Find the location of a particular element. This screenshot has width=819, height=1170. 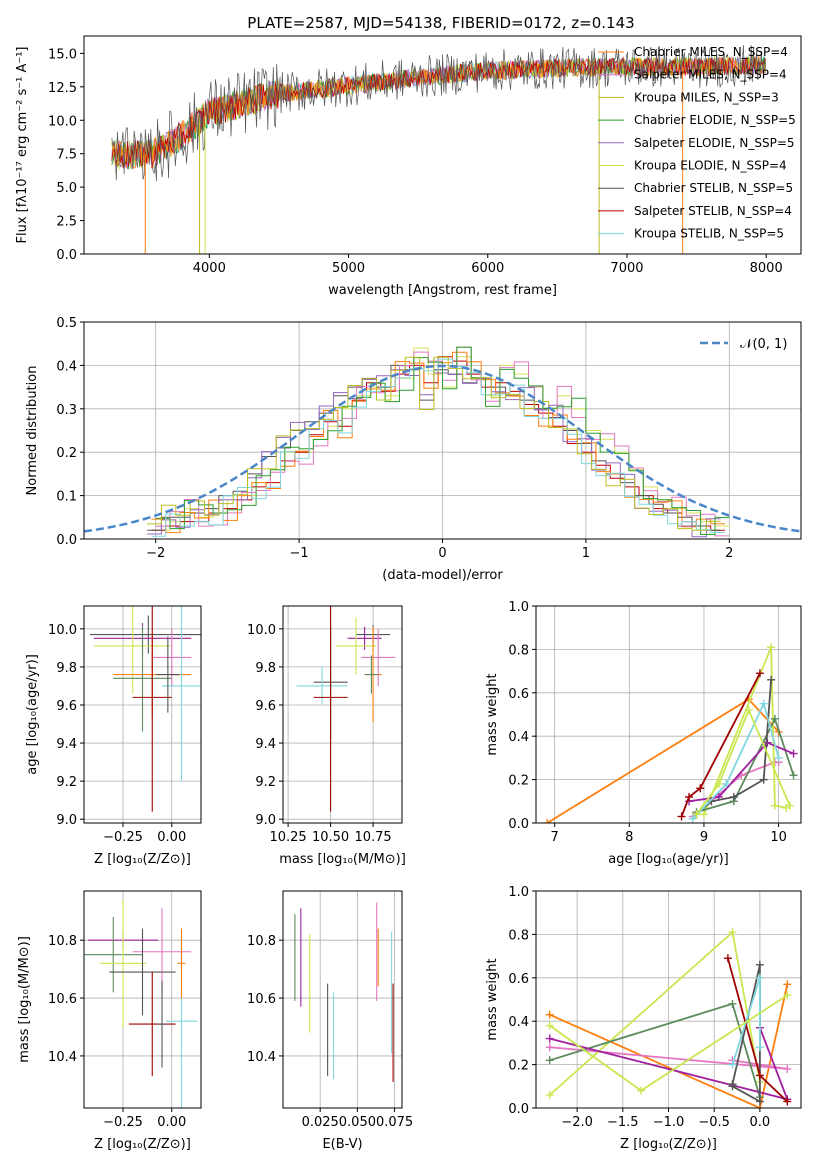

y-tick-label: 10.6 is located at coordinates (62, 999).